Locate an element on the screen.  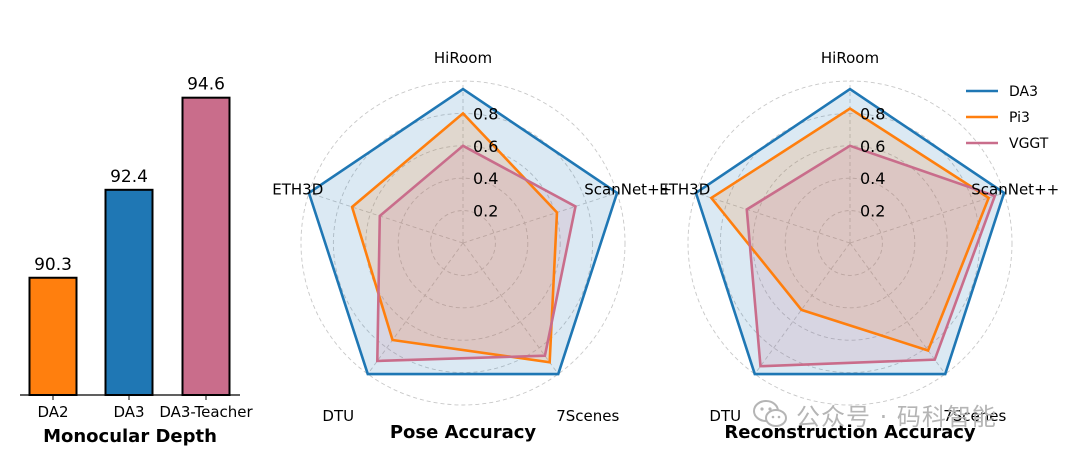
bar-da2 is located at coordinates (53, 336).